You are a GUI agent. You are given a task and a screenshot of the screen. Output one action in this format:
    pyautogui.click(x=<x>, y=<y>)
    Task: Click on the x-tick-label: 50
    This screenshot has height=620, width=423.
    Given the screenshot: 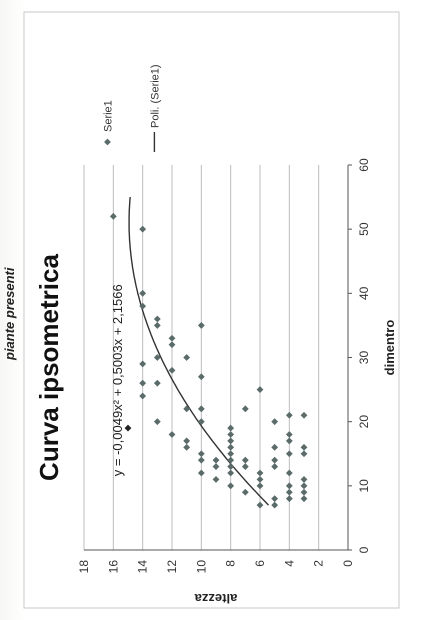 What is the action you would take?
    pyautogui.click(x=364, y=229)
    